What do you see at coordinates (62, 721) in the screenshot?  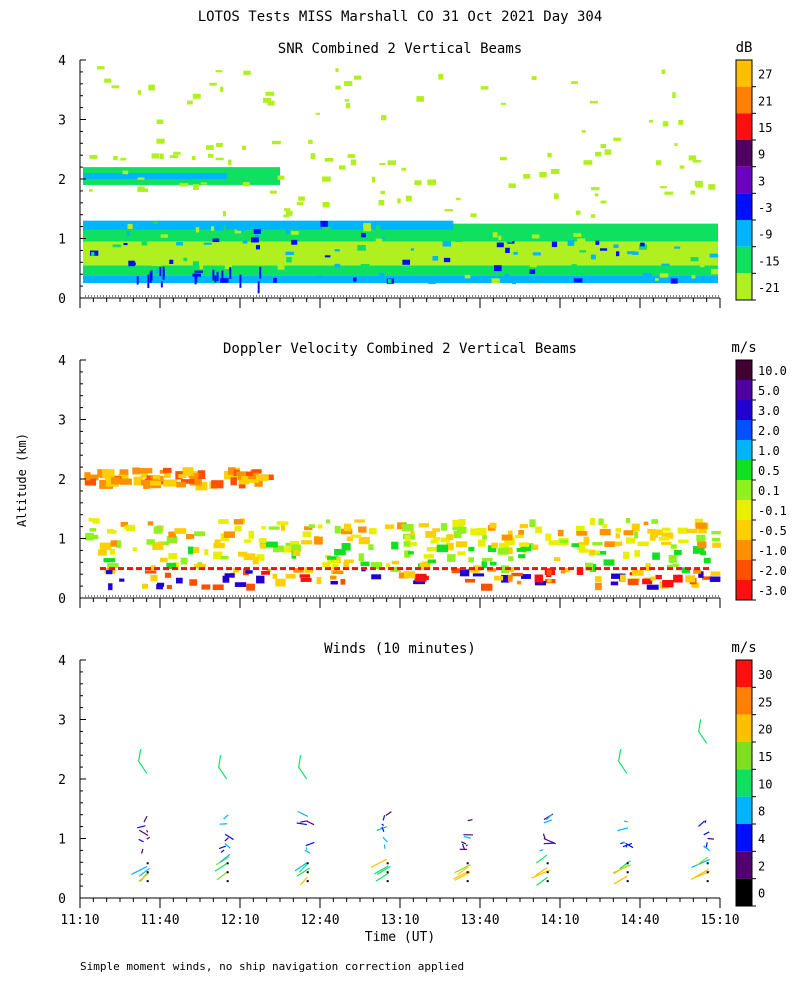 I see `y-tick-label: 3` at bounding box center [62, 721].